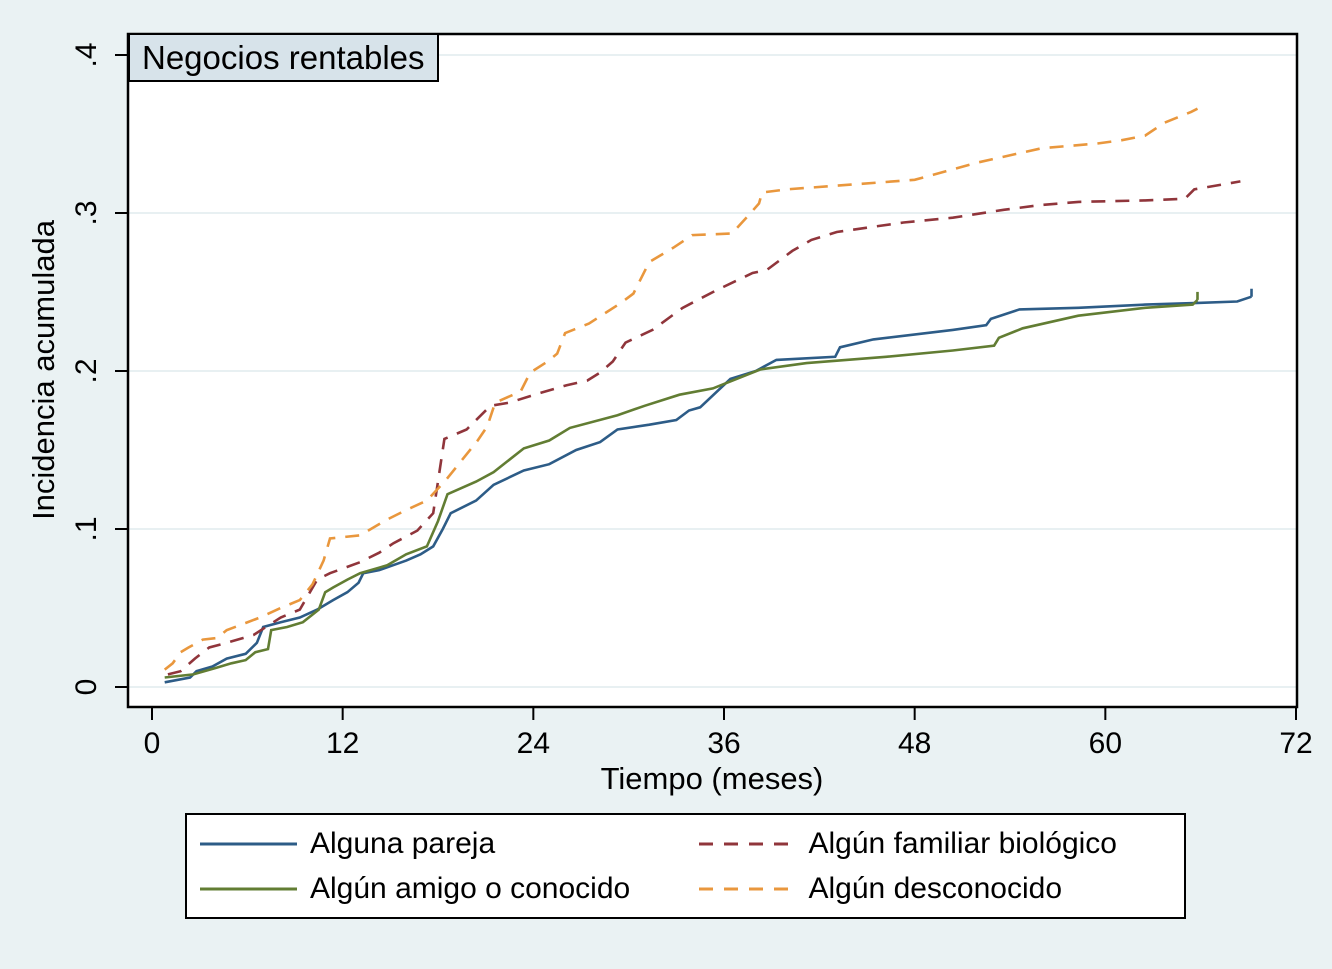 Image resolution: width=1332 pixels, height=969 pixels. I want to click on x-tick-label: 0, so click(152, 743).